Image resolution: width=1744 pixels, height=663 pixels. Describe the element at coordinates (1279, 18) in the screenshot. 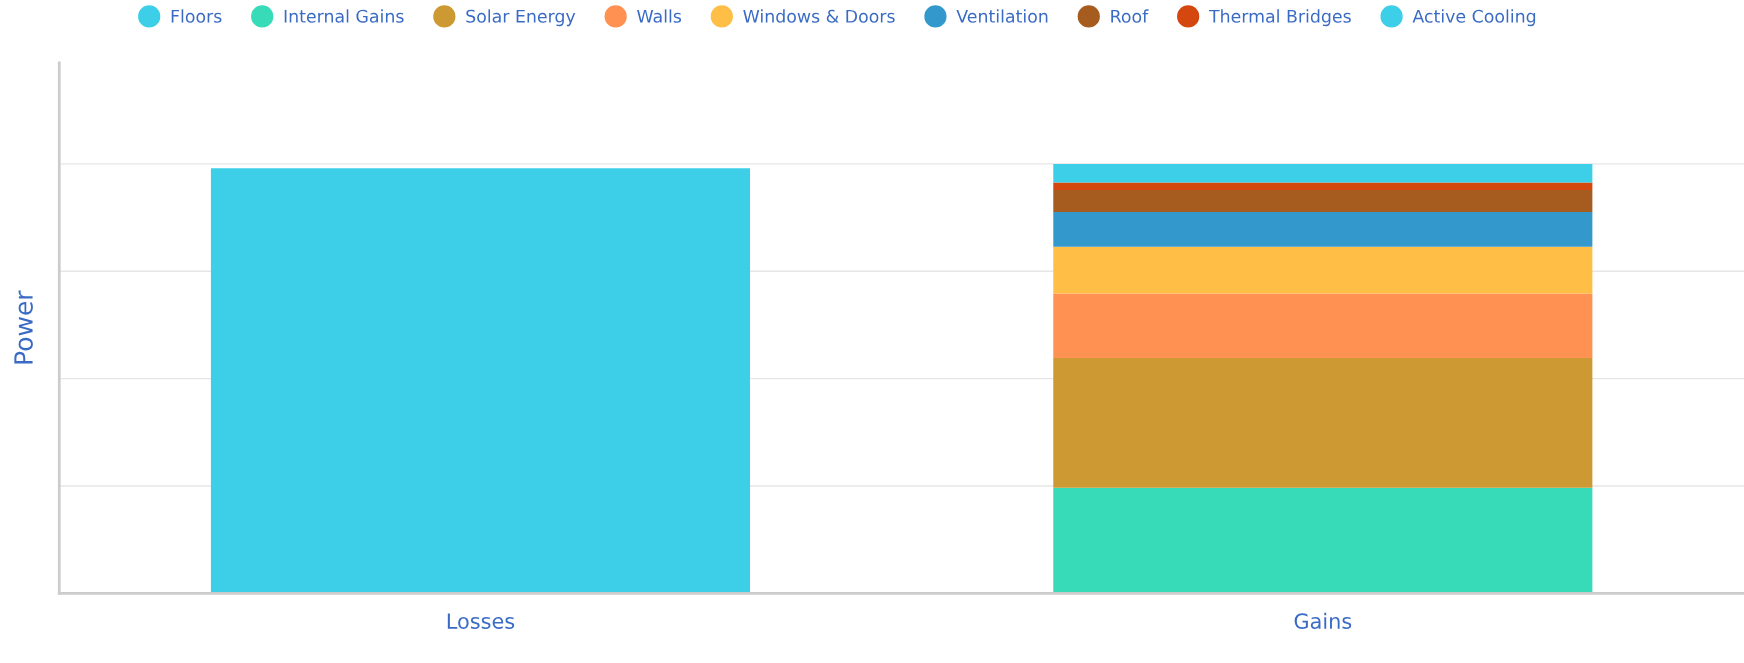

I see `legend-label: Thermal Bridges` at that location.